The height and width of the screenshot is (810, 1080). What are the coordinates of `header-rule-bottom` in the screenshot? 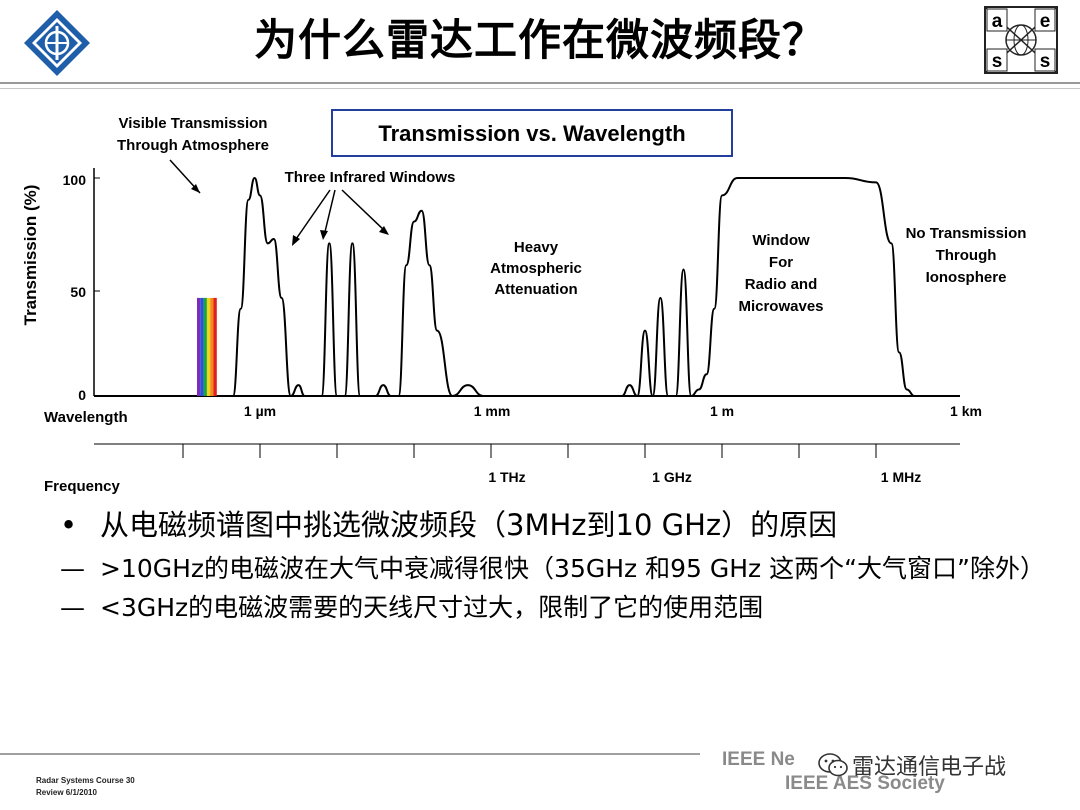 It's located at (540, 88).